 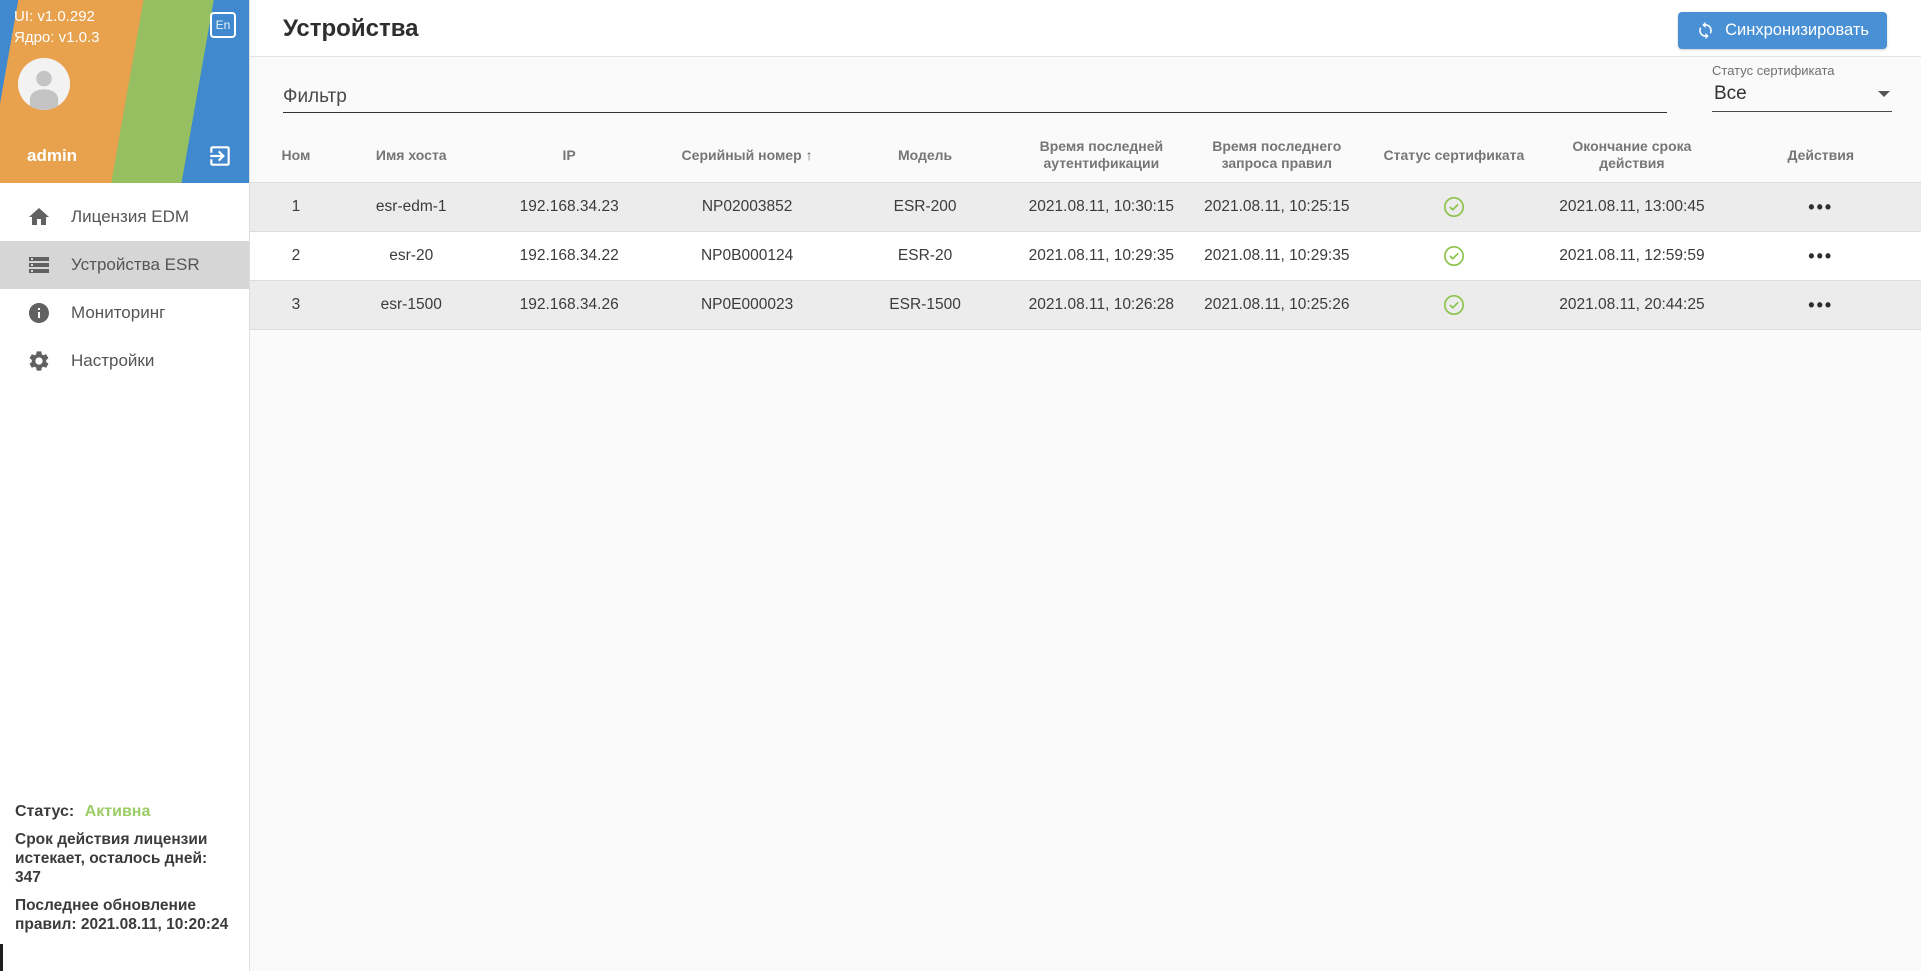 What do you see at coordinates (124, 156) in the screenshot?
I see `user-row: admin` at bounding box center [124, 156].